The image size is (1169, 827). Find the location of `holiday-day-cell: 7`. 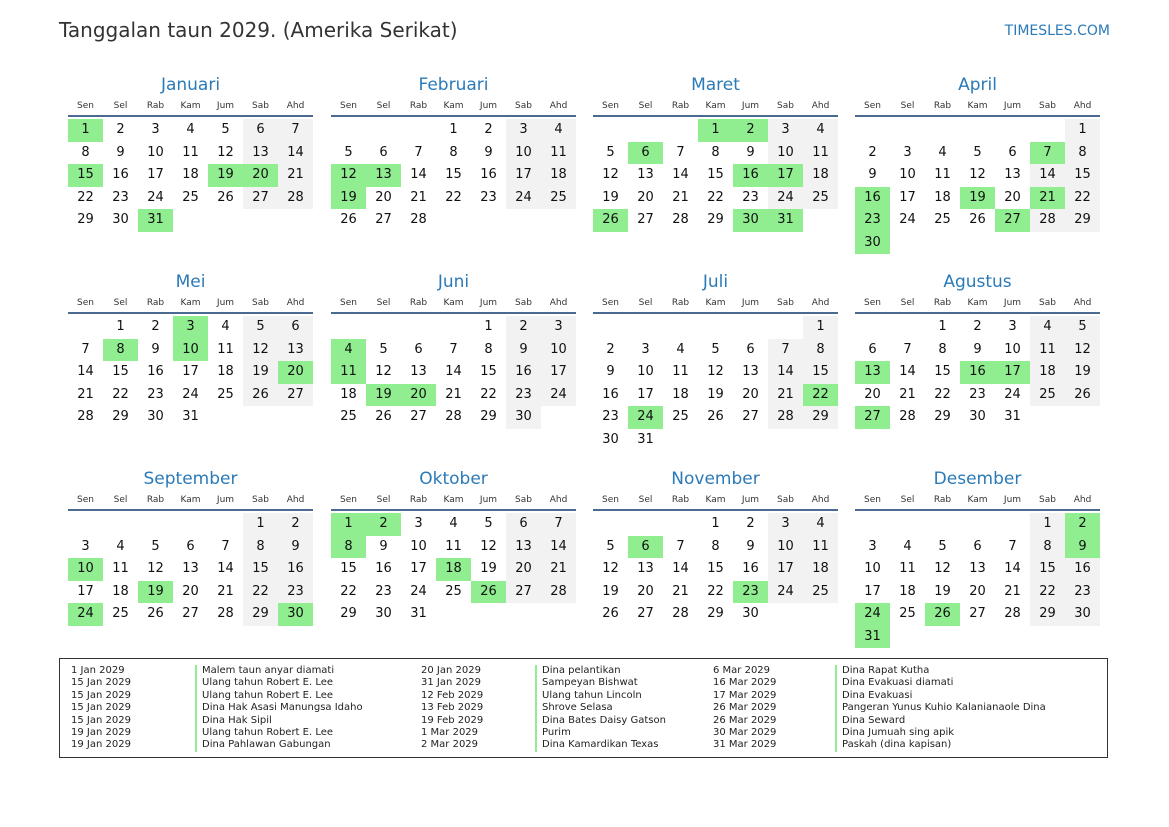

holiday-day-cell: 7 is located at coordinates (1047, 152).